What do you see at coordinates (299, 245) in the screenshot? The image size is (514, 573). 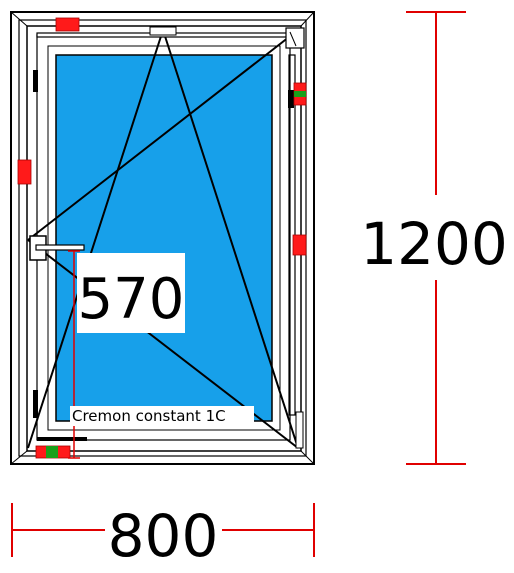 I see `right-lock-block-lower` at bounding box center [299, 245].